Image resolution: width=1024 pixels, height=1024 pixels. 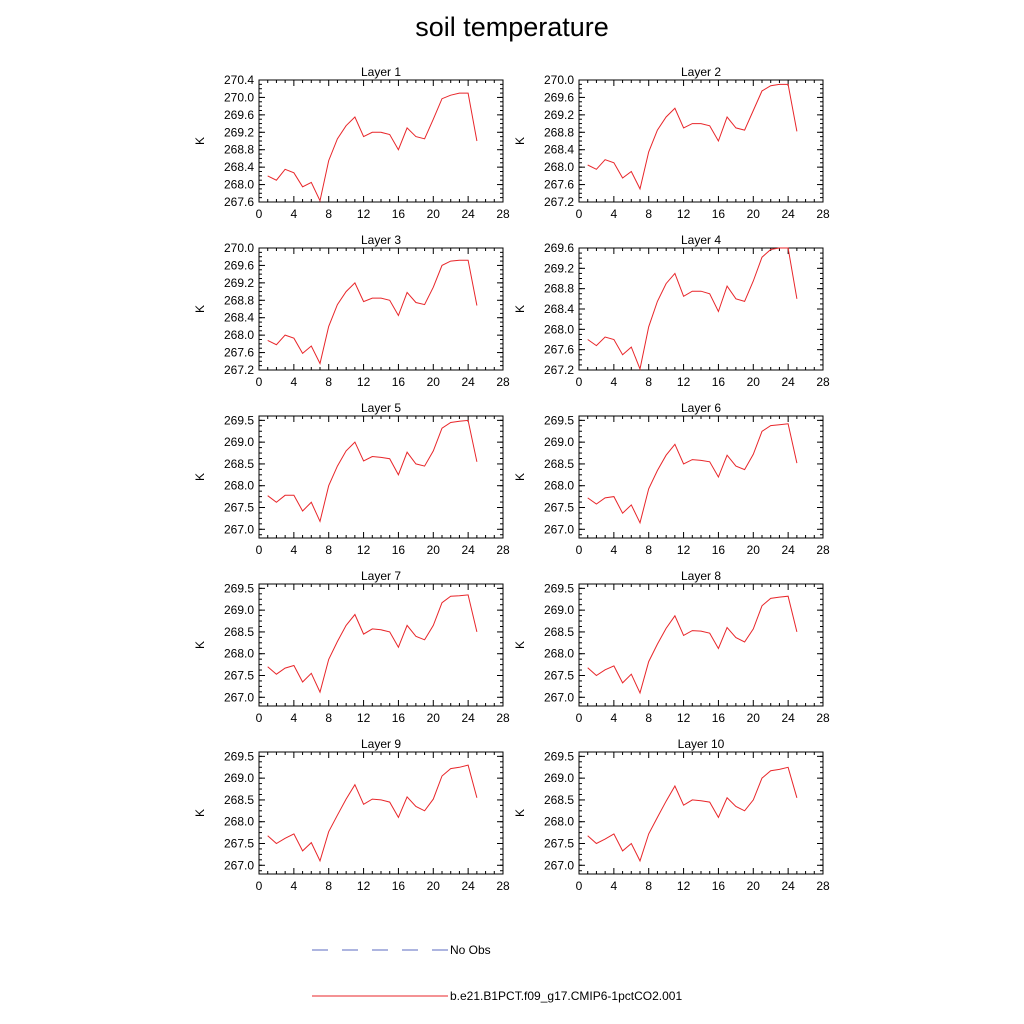 I want to click on panel-title: Layer 9, so click(x=381, y=744).